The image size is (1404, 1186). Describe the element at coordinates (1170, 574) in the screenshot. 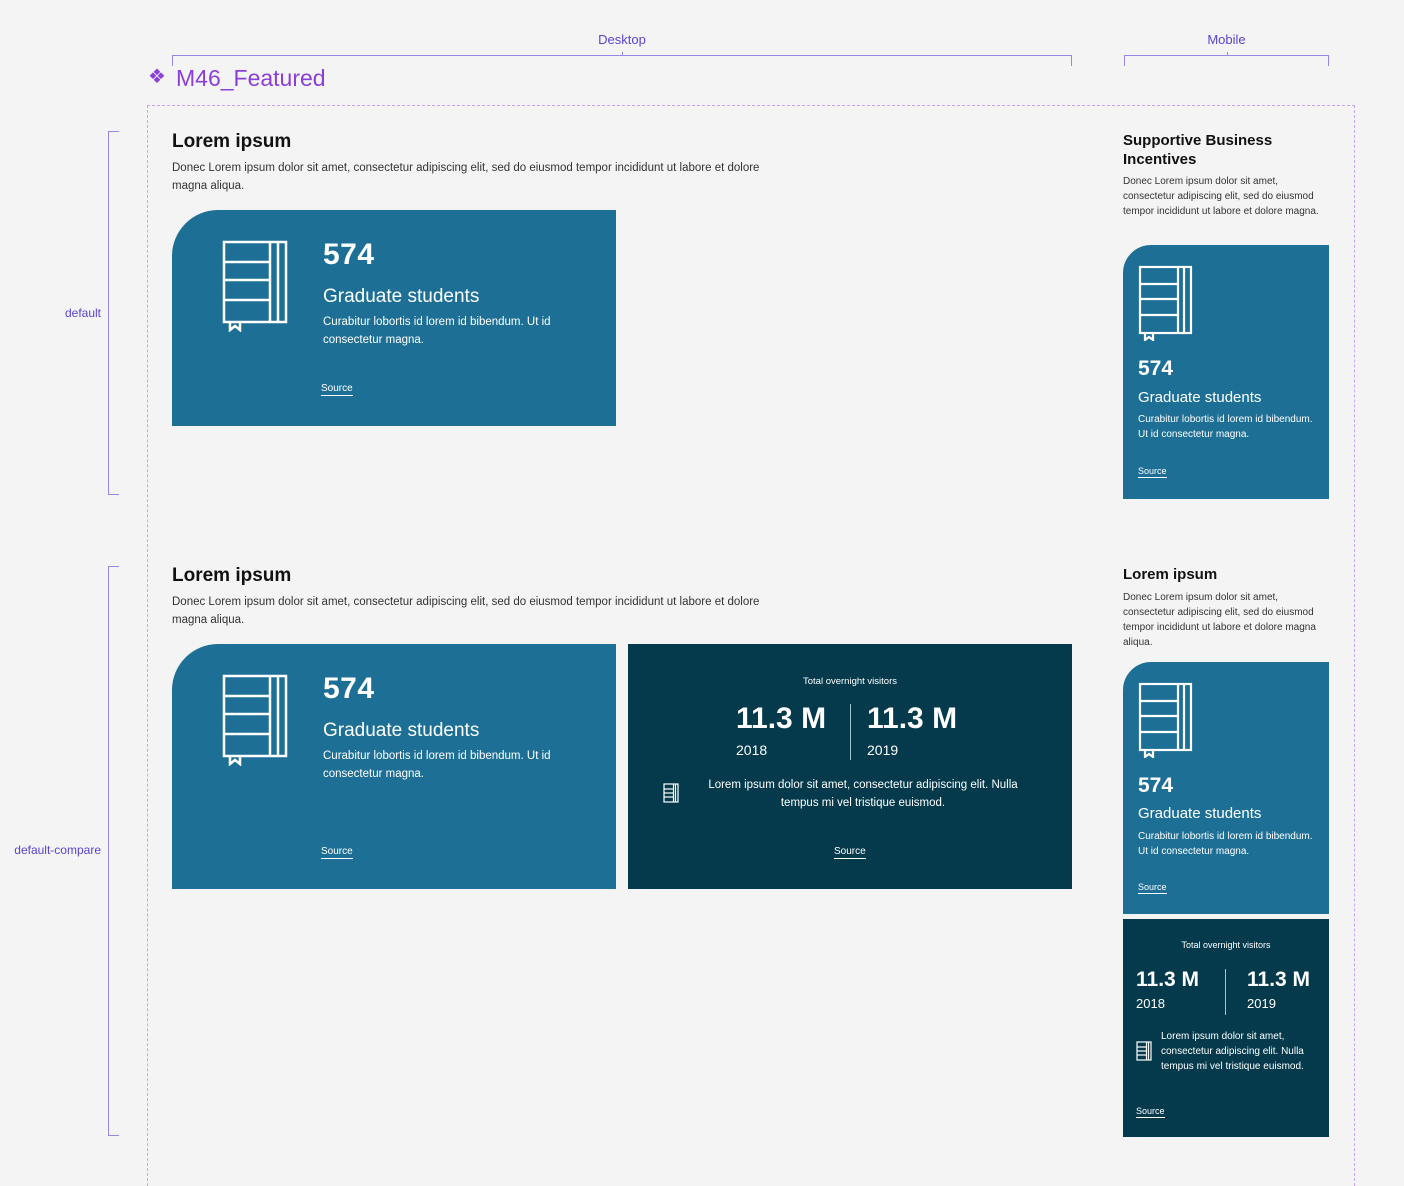

I see `mobile-compare-section-title: Lorem ipsum` at that location.